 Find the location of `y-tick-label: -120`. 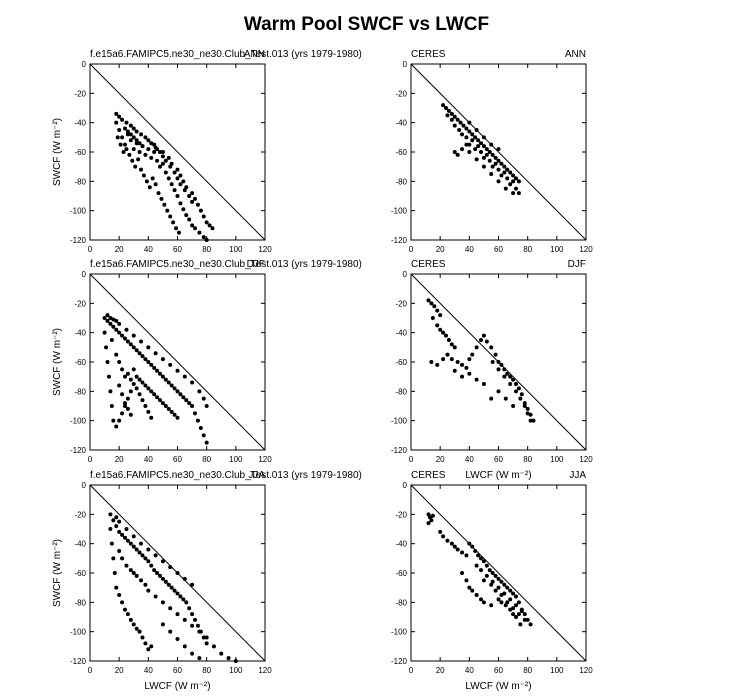

y-tick-label: -120 is located at coordinates (78, 240).